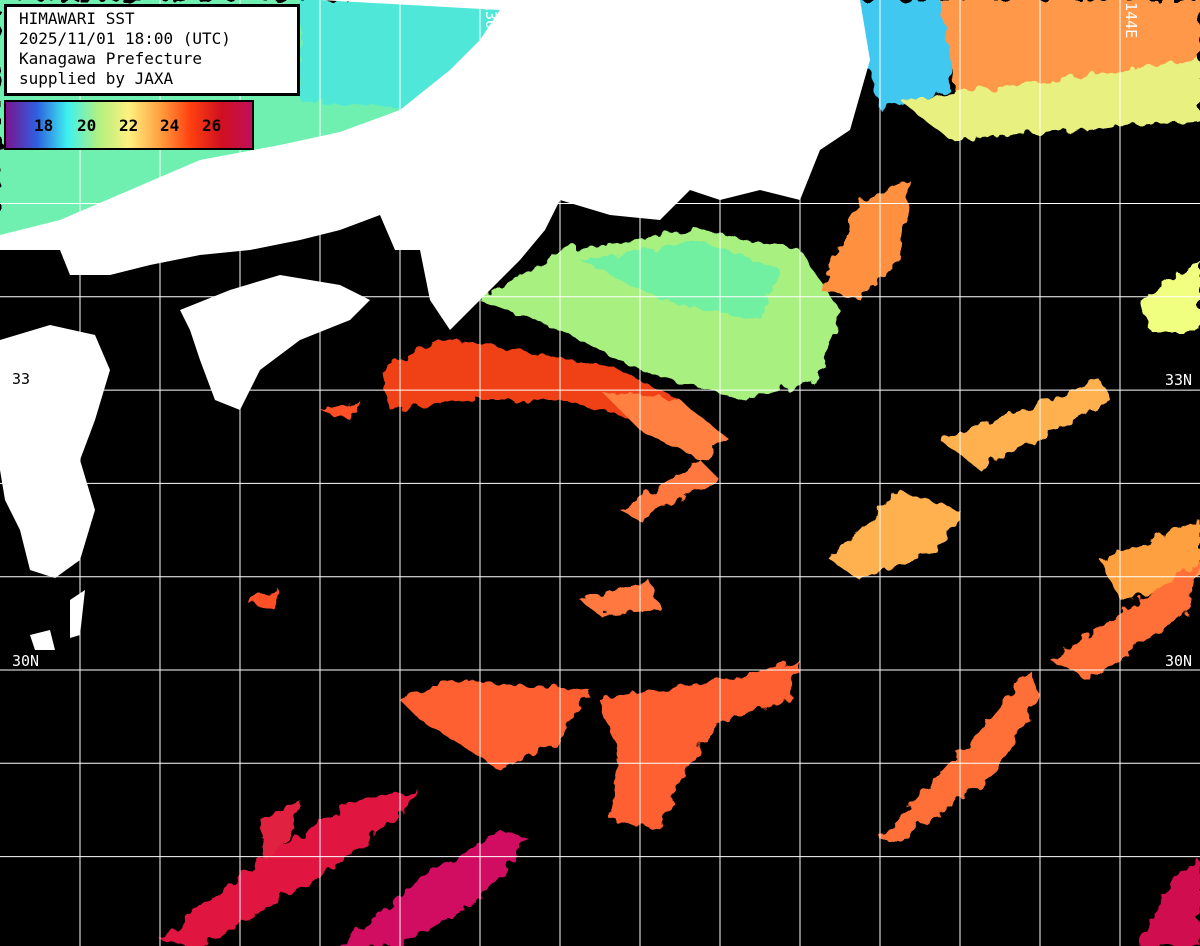  What do you see at coordinates (26, 661) in the screenshot?
I see `lat-label-30n-left: 30N` at bounding box center [26, 661].